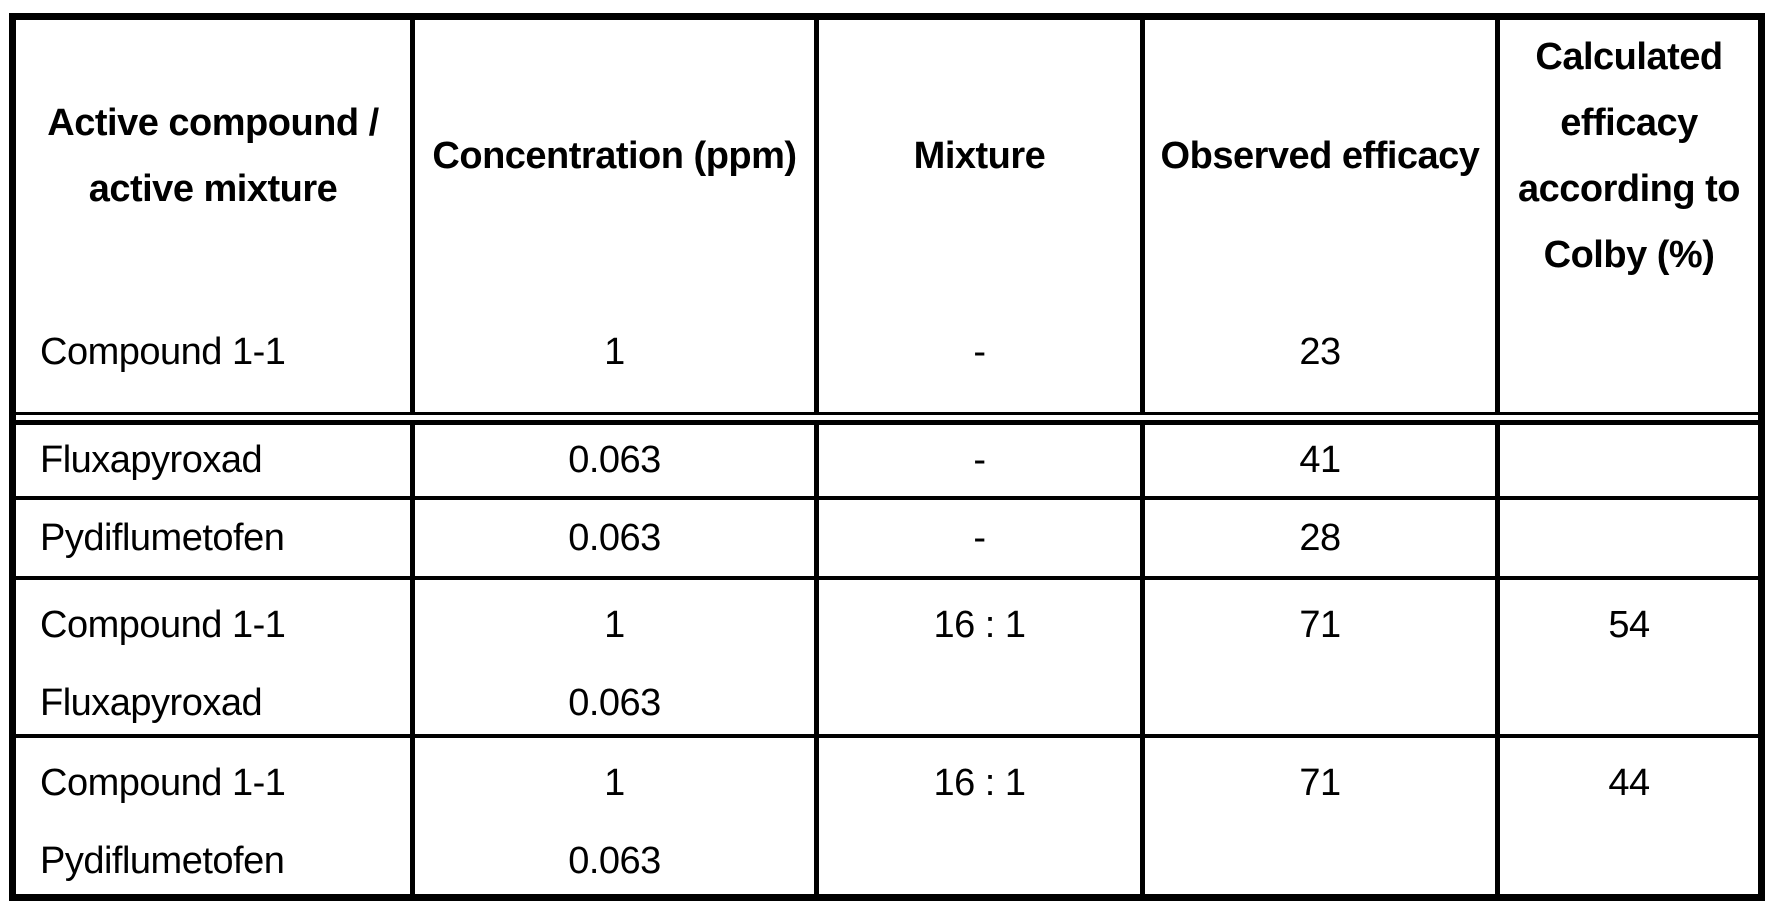 This screenshot has width=1773, height=913. What do you see at coordinates (215, 460) in the screenshot?
I see `cell-compound: Fluxapyroxad` at bounding box center [215, 460].